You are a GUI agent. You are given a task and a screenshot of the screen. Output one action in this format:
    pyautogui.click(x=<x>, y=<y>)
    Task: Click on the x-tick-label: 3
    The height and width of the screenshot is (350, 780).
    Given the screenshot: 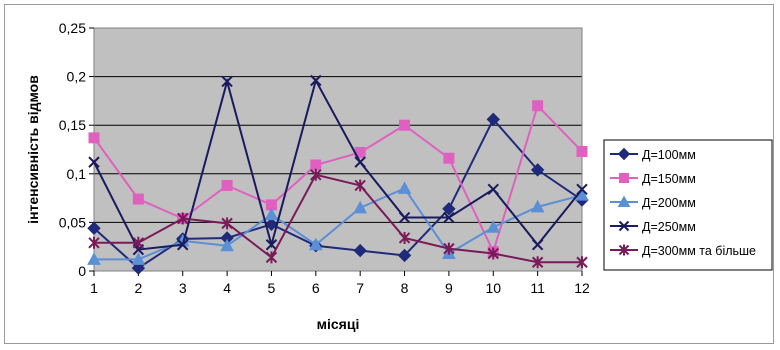 What is the action you would take?
    pyautogui.click(x=183, y=288)
    